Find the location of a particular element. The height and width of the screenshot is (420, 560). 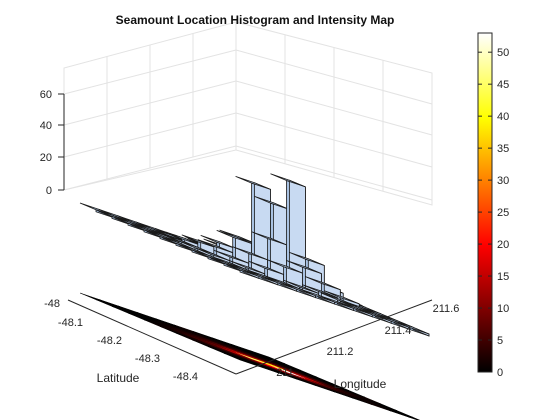

x-tick-label: 211.6 is located at coordinates (446, 309).